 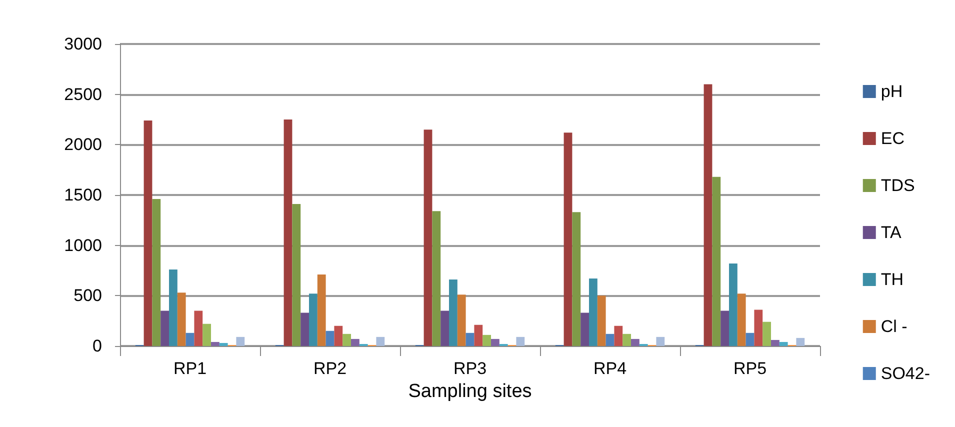 What do you see at coordinates (610, 368) in the screenshot?
I see `x-tick-label: RP4` at bounding box center [610, 368].